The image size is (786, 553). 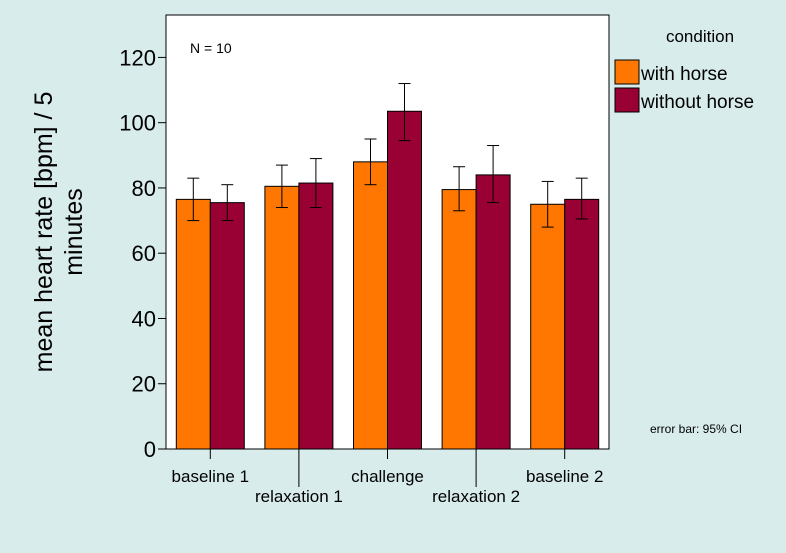 I want to click on x-tick-label: challenge, so click(x=387, y=476).